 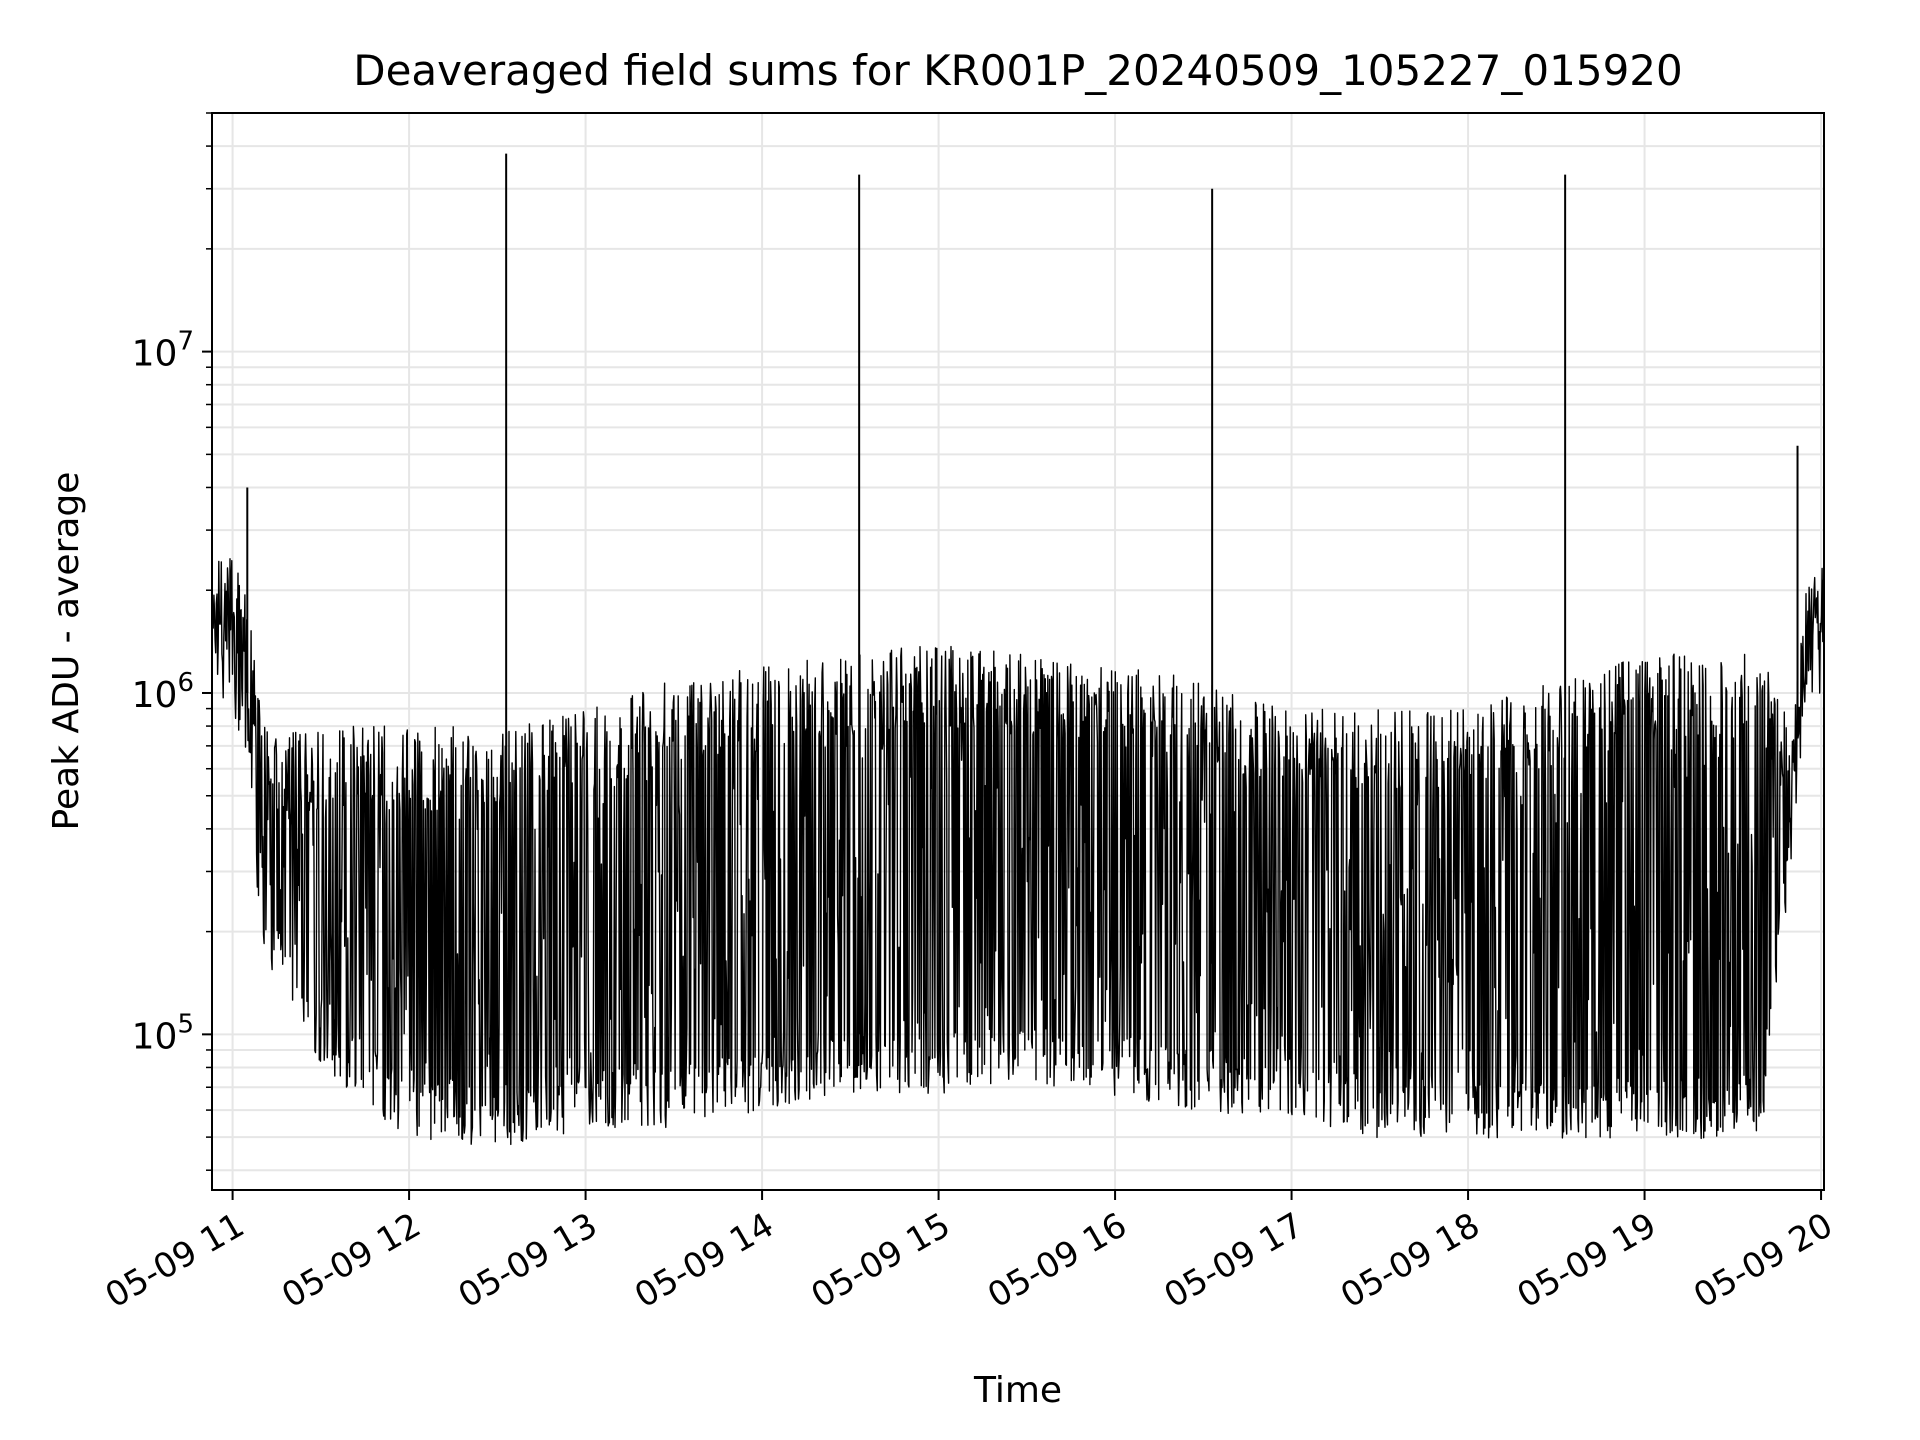 I want to click on y-tick-label: 10⁵, so click(x=163, y=1033).